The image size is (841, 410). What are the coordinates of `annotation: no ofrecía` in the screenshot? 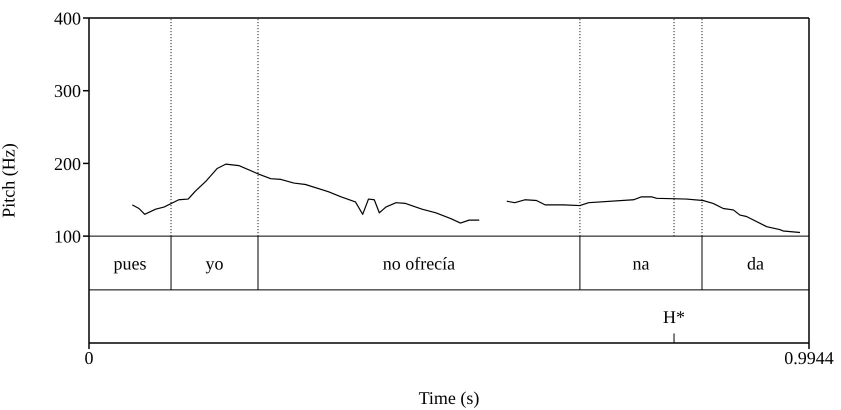 It's located at (419, 263).